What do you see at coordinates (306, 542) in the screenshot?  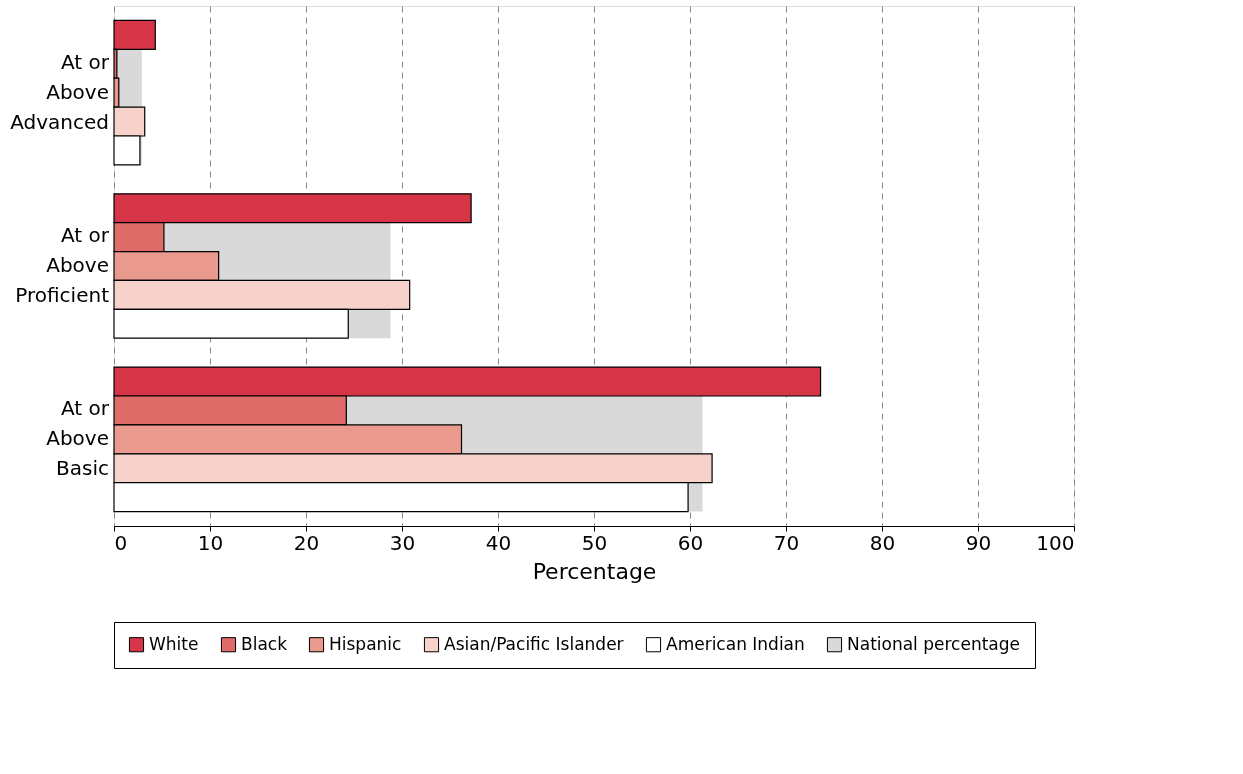 I see `x-tick-label: 20` at bounding box center [306, 542].